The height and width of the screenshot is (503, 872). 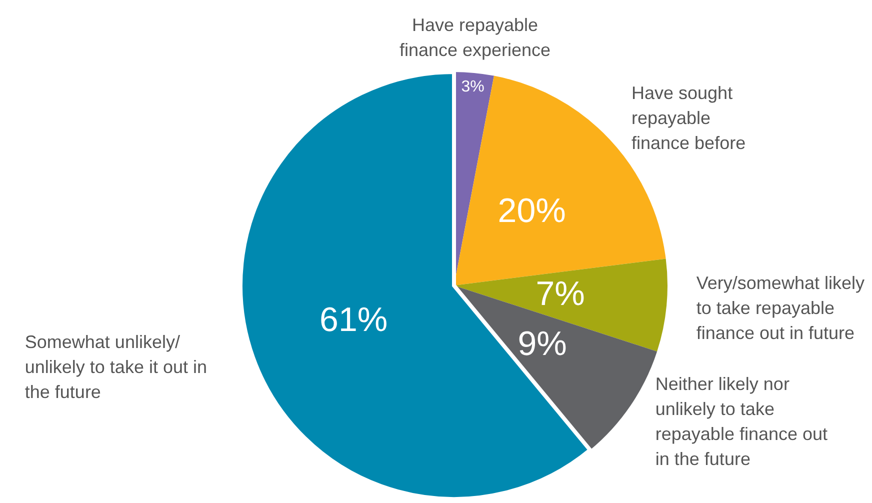 What do you see at coordinates (475, 38) in the screenshot?
I see `slice-label: Have repayable finance experience` at bounding box center [475, 38].